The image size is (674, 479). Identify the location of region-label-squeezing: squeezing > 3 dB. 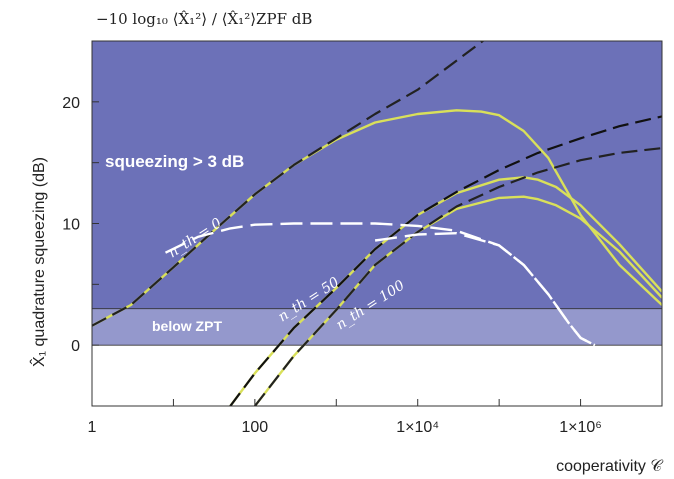
(174, 161).